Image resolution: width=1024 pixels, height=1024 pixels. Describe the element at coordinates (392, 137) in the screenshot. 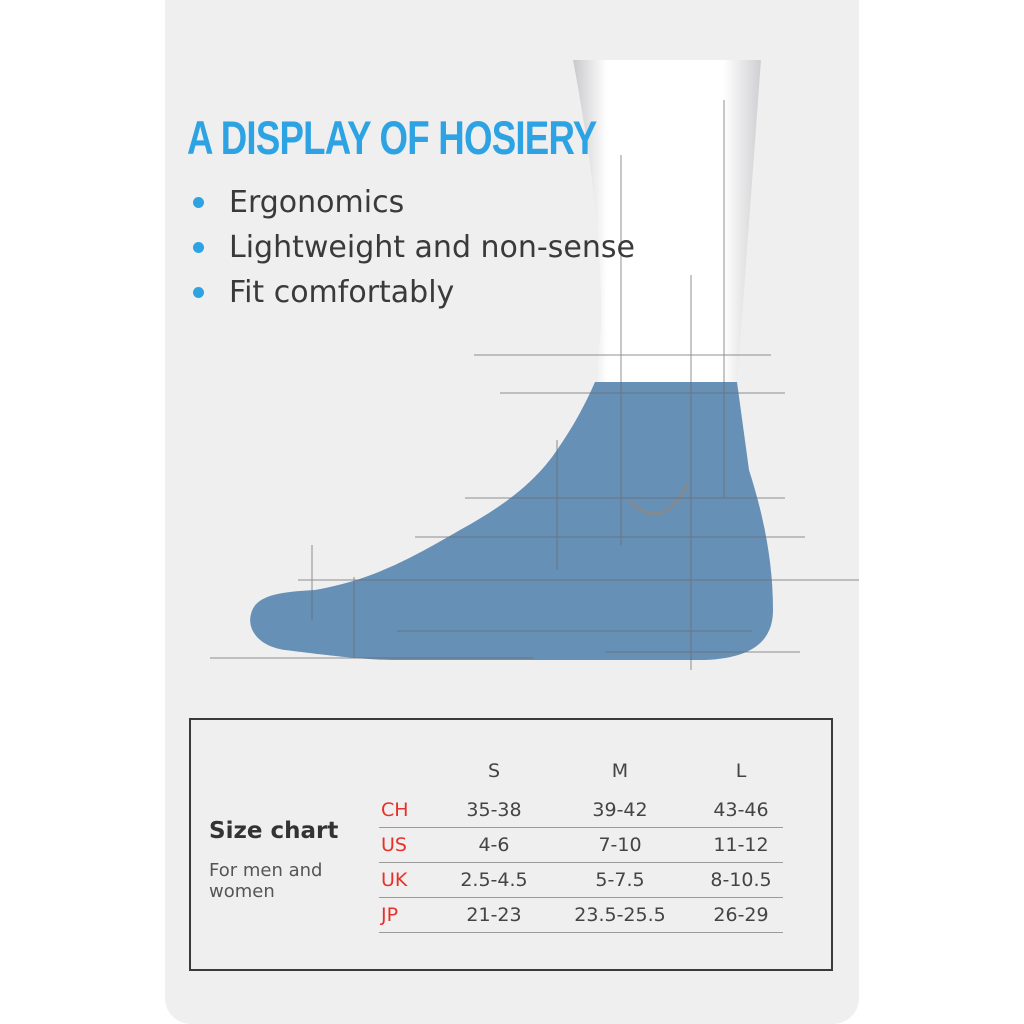

I see `headline: A DISPLAY OF HOSIERY` at that location.